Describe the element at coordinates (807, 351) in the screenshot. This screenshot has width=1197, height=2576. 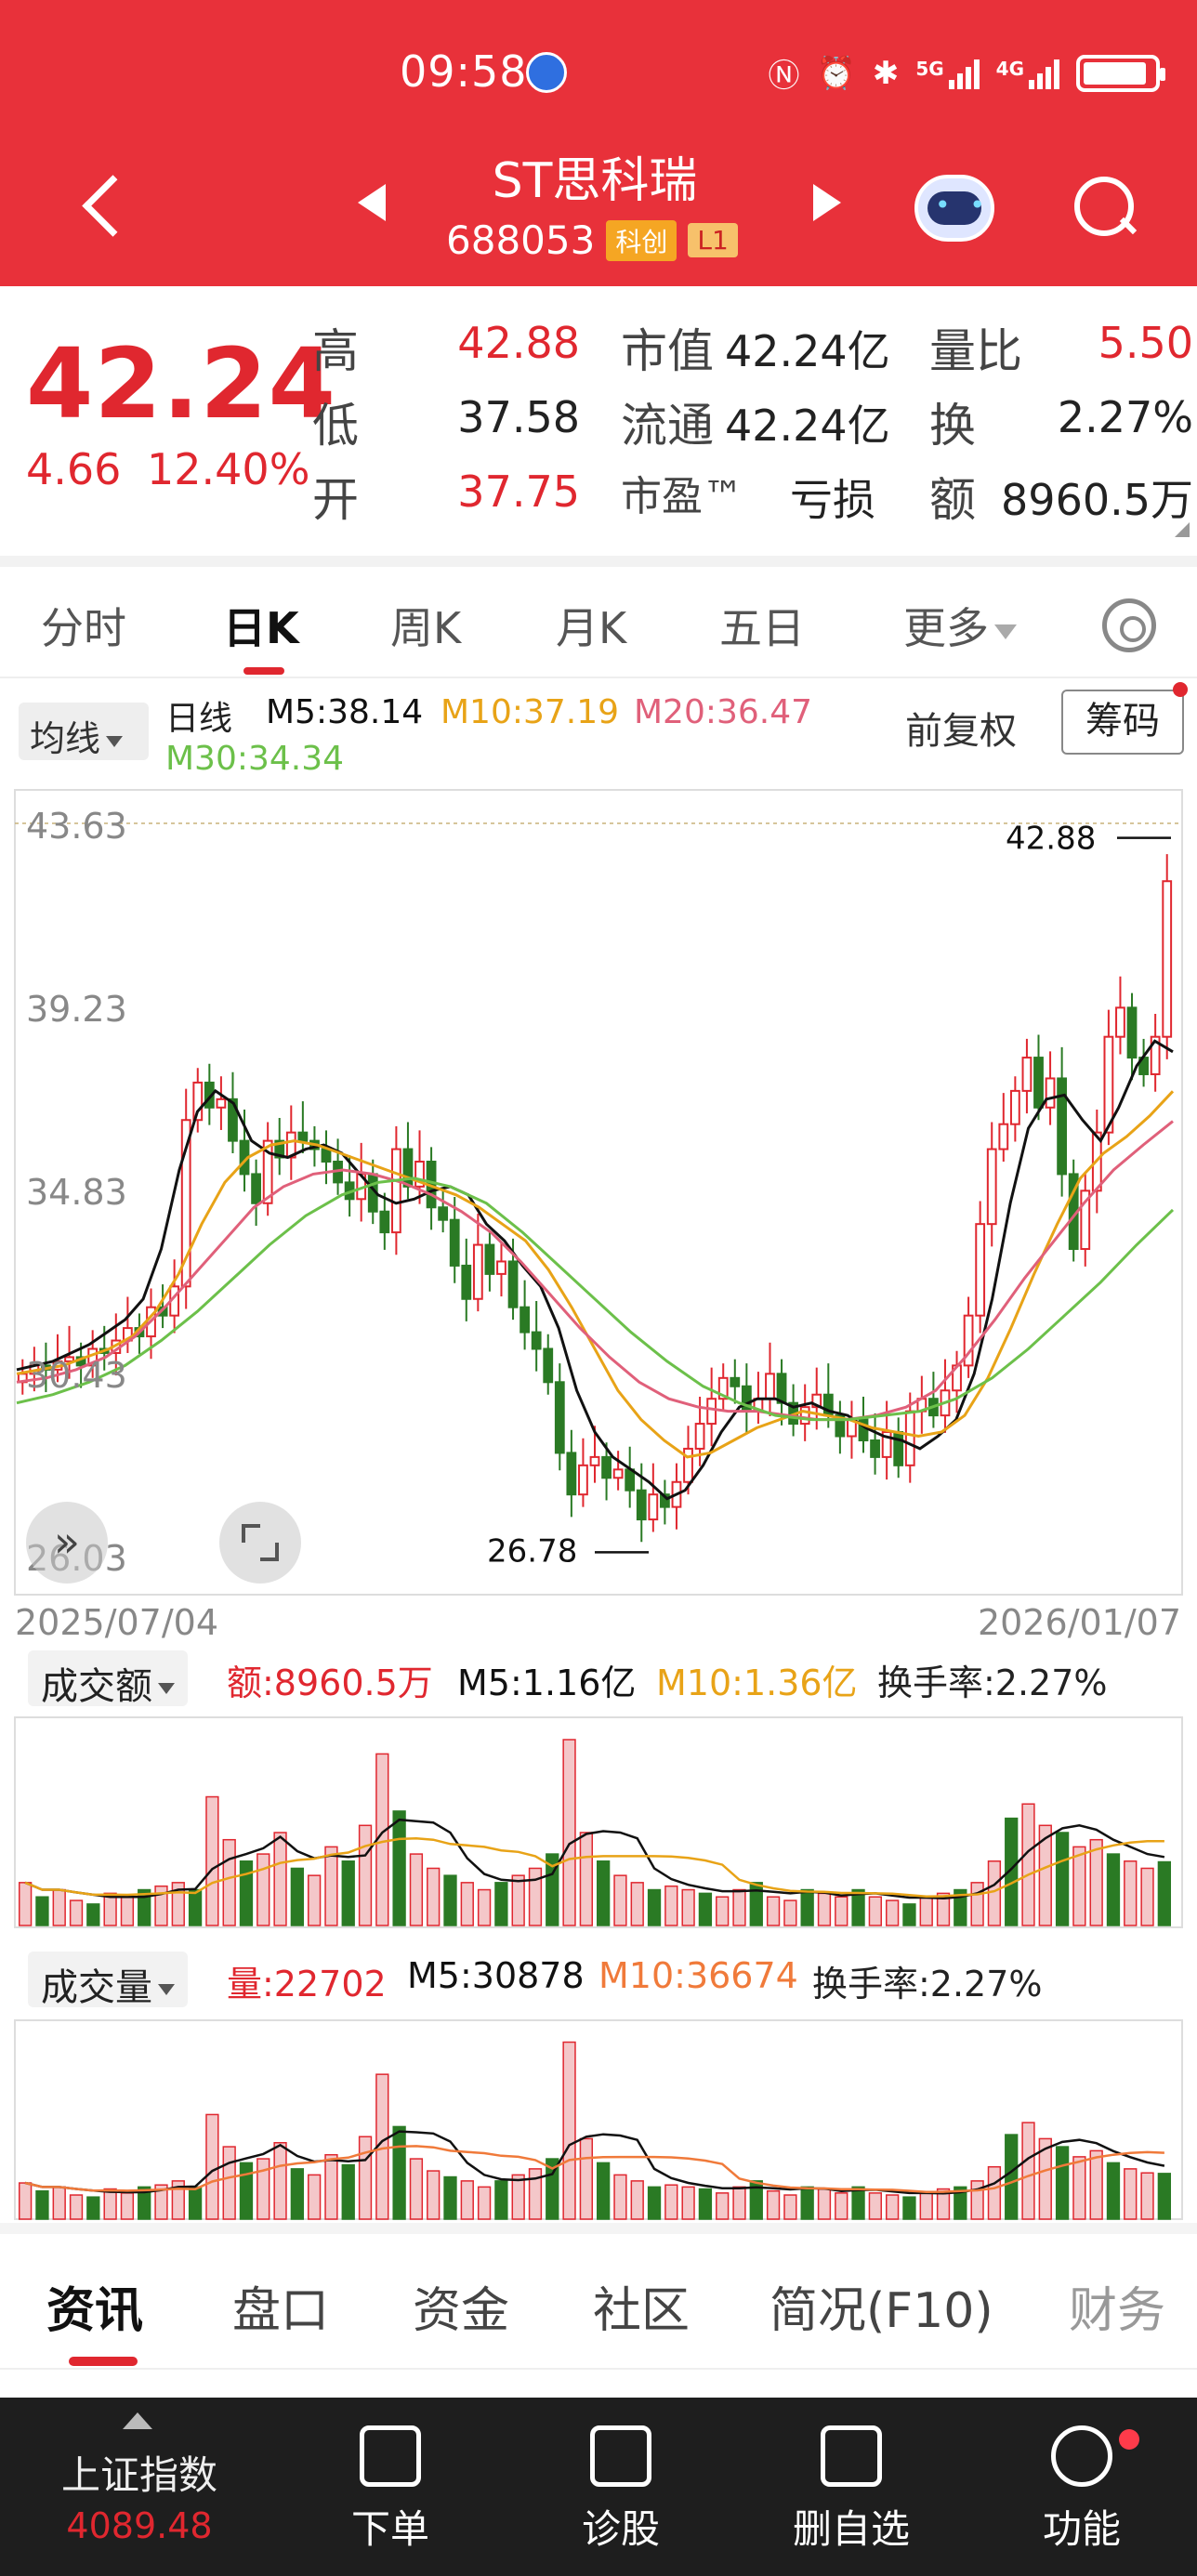
I see `mktcap-value: 42.24亿` at that location.